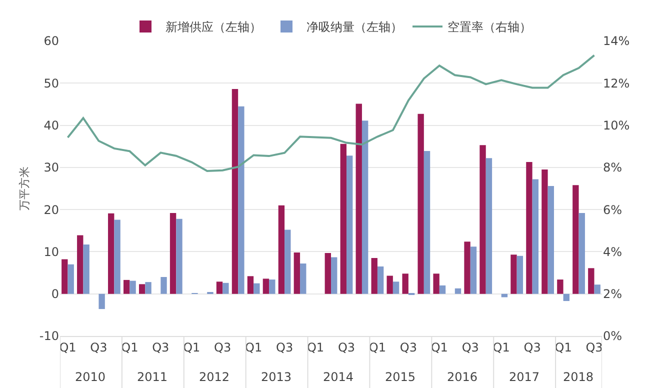  Describe the element at coordinates (616, 125) in the screenshot. I see `y2-tick-label: 10%` at that location.